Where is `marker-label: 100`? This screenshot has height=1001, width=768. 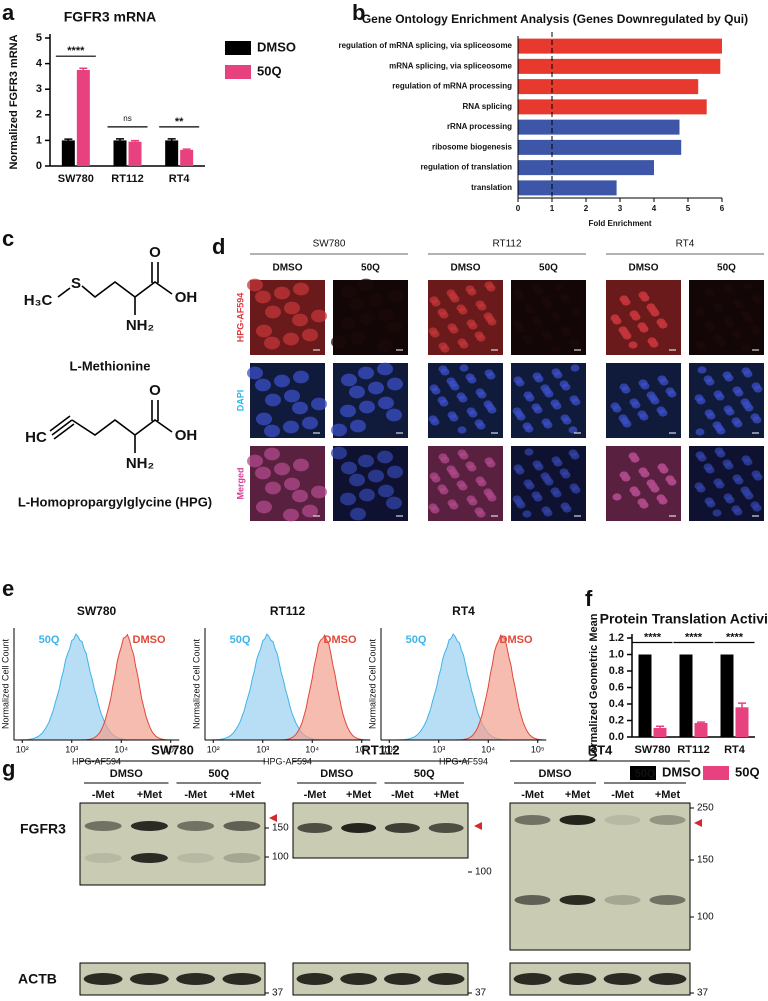 marker-label: 100 is located at coordinates (280, 857).